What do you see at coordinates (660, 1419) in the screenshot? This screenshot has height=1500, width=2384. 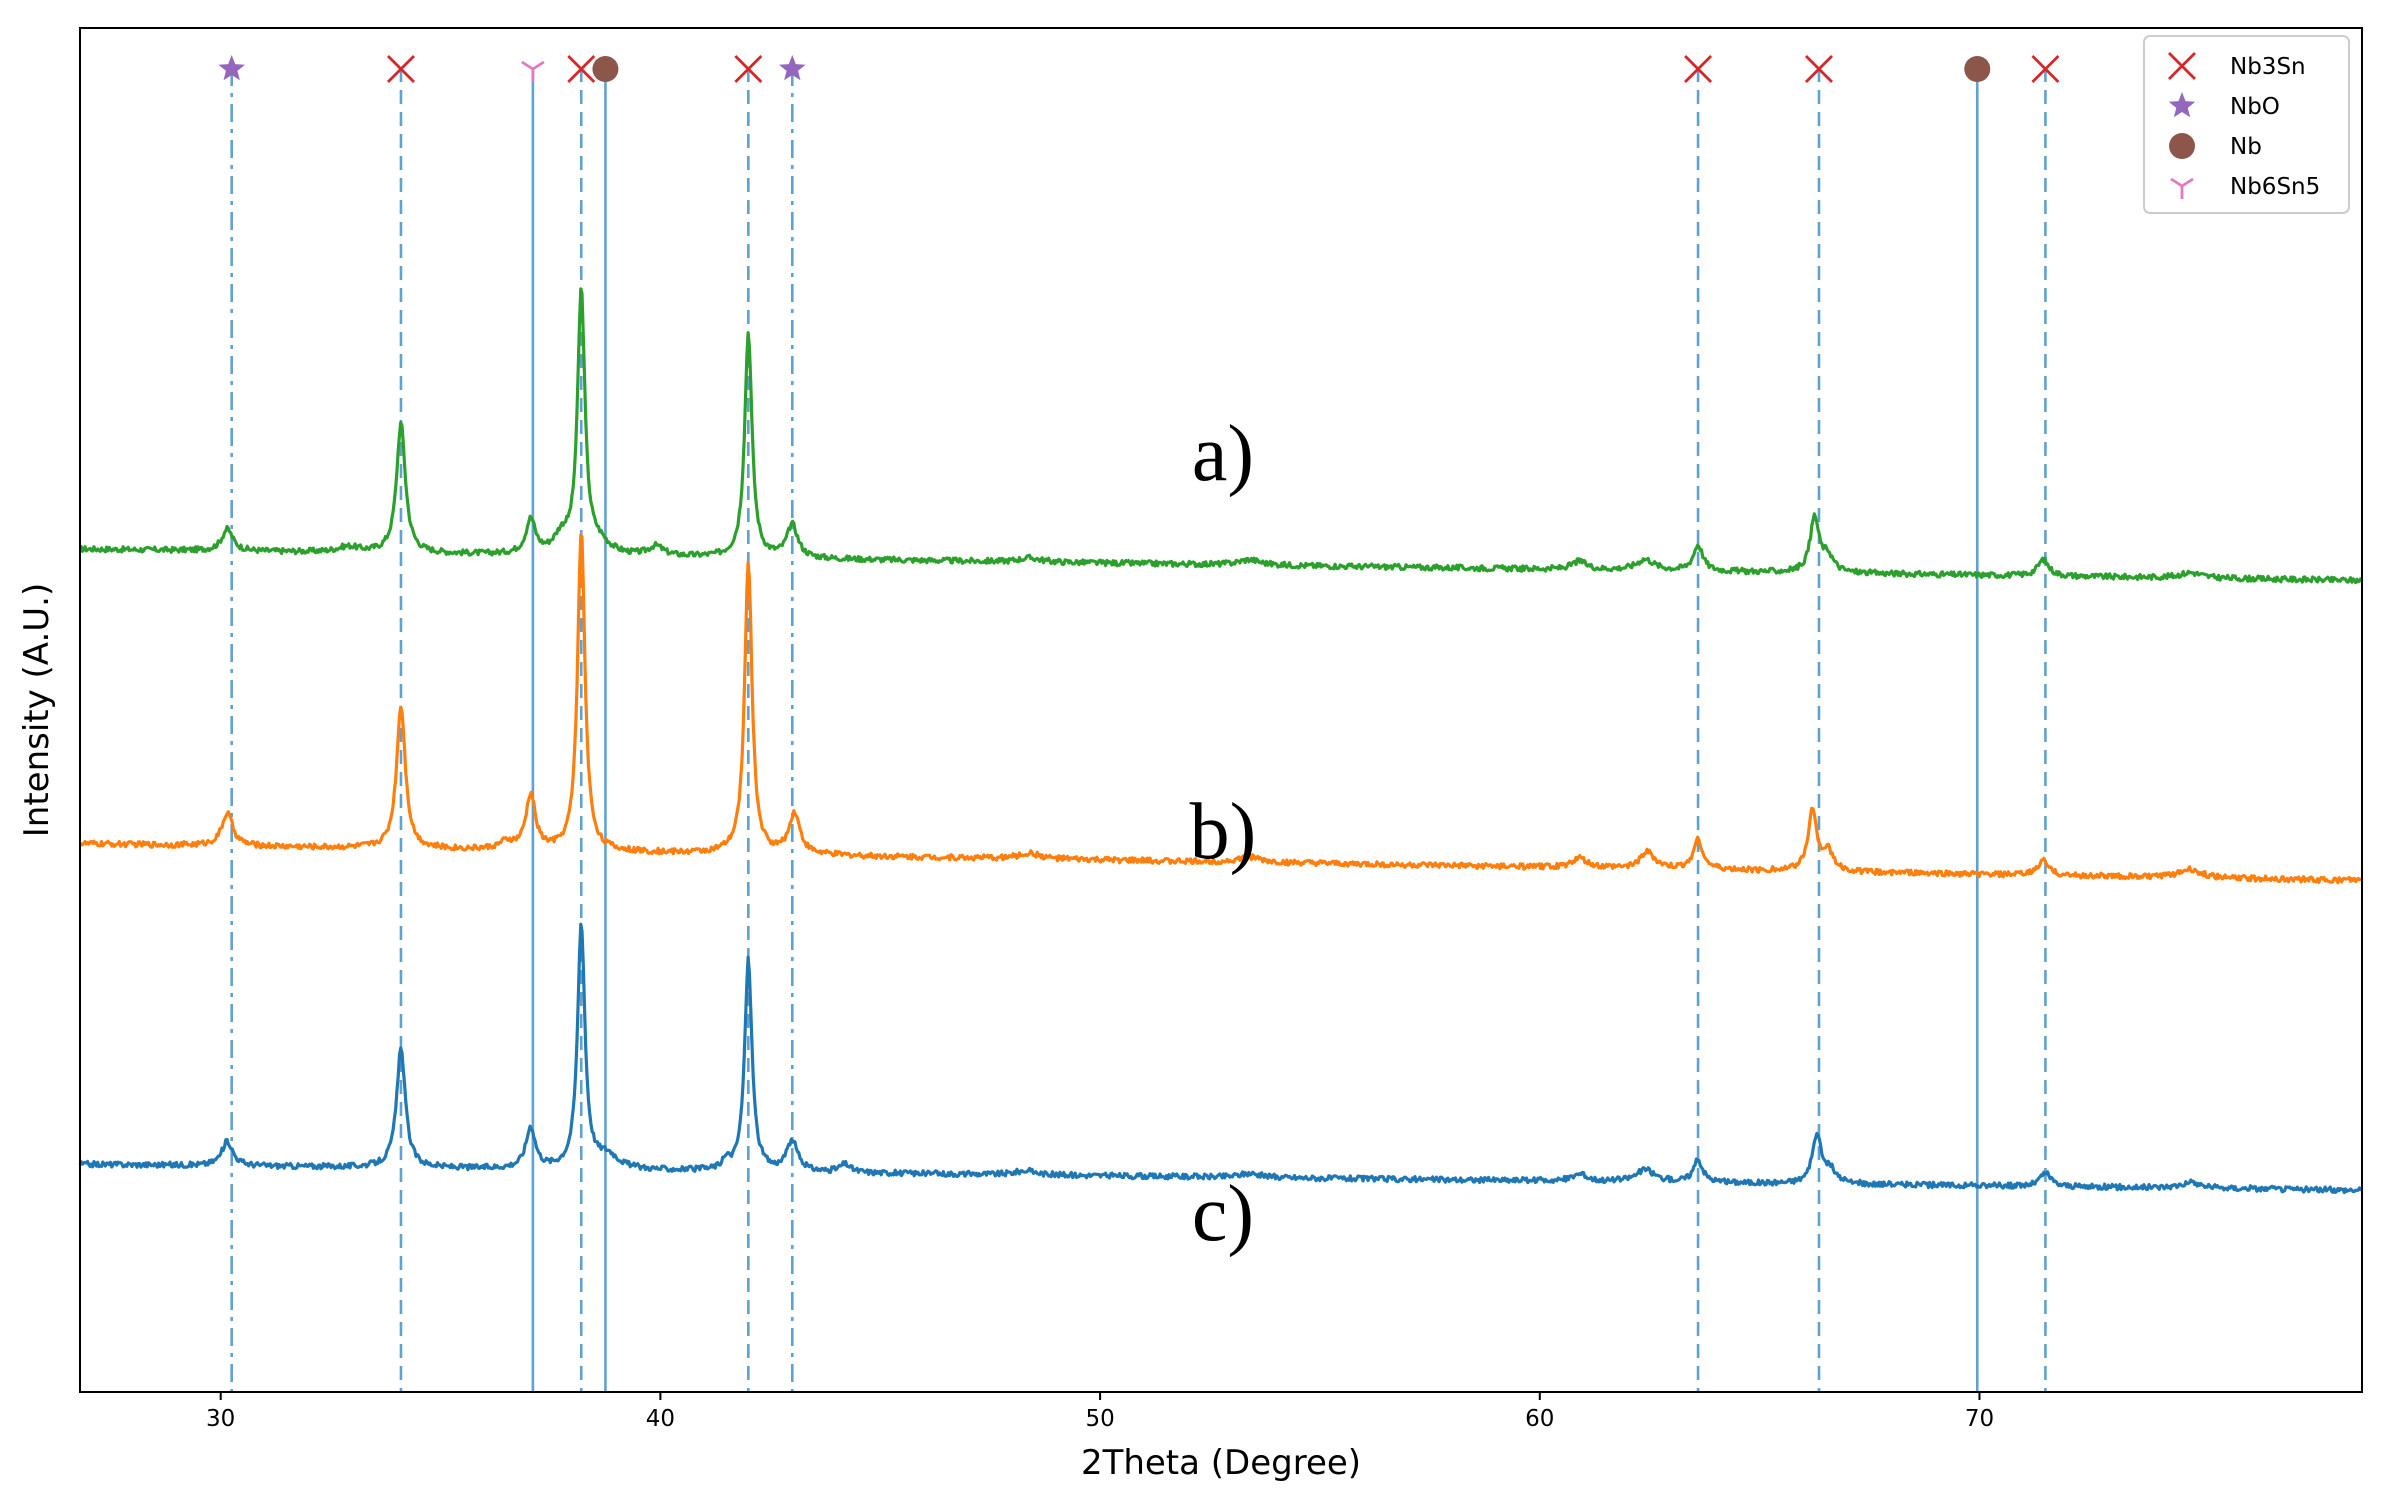 I see `x-tick-label: 40` at bounding box center [660, 1419].